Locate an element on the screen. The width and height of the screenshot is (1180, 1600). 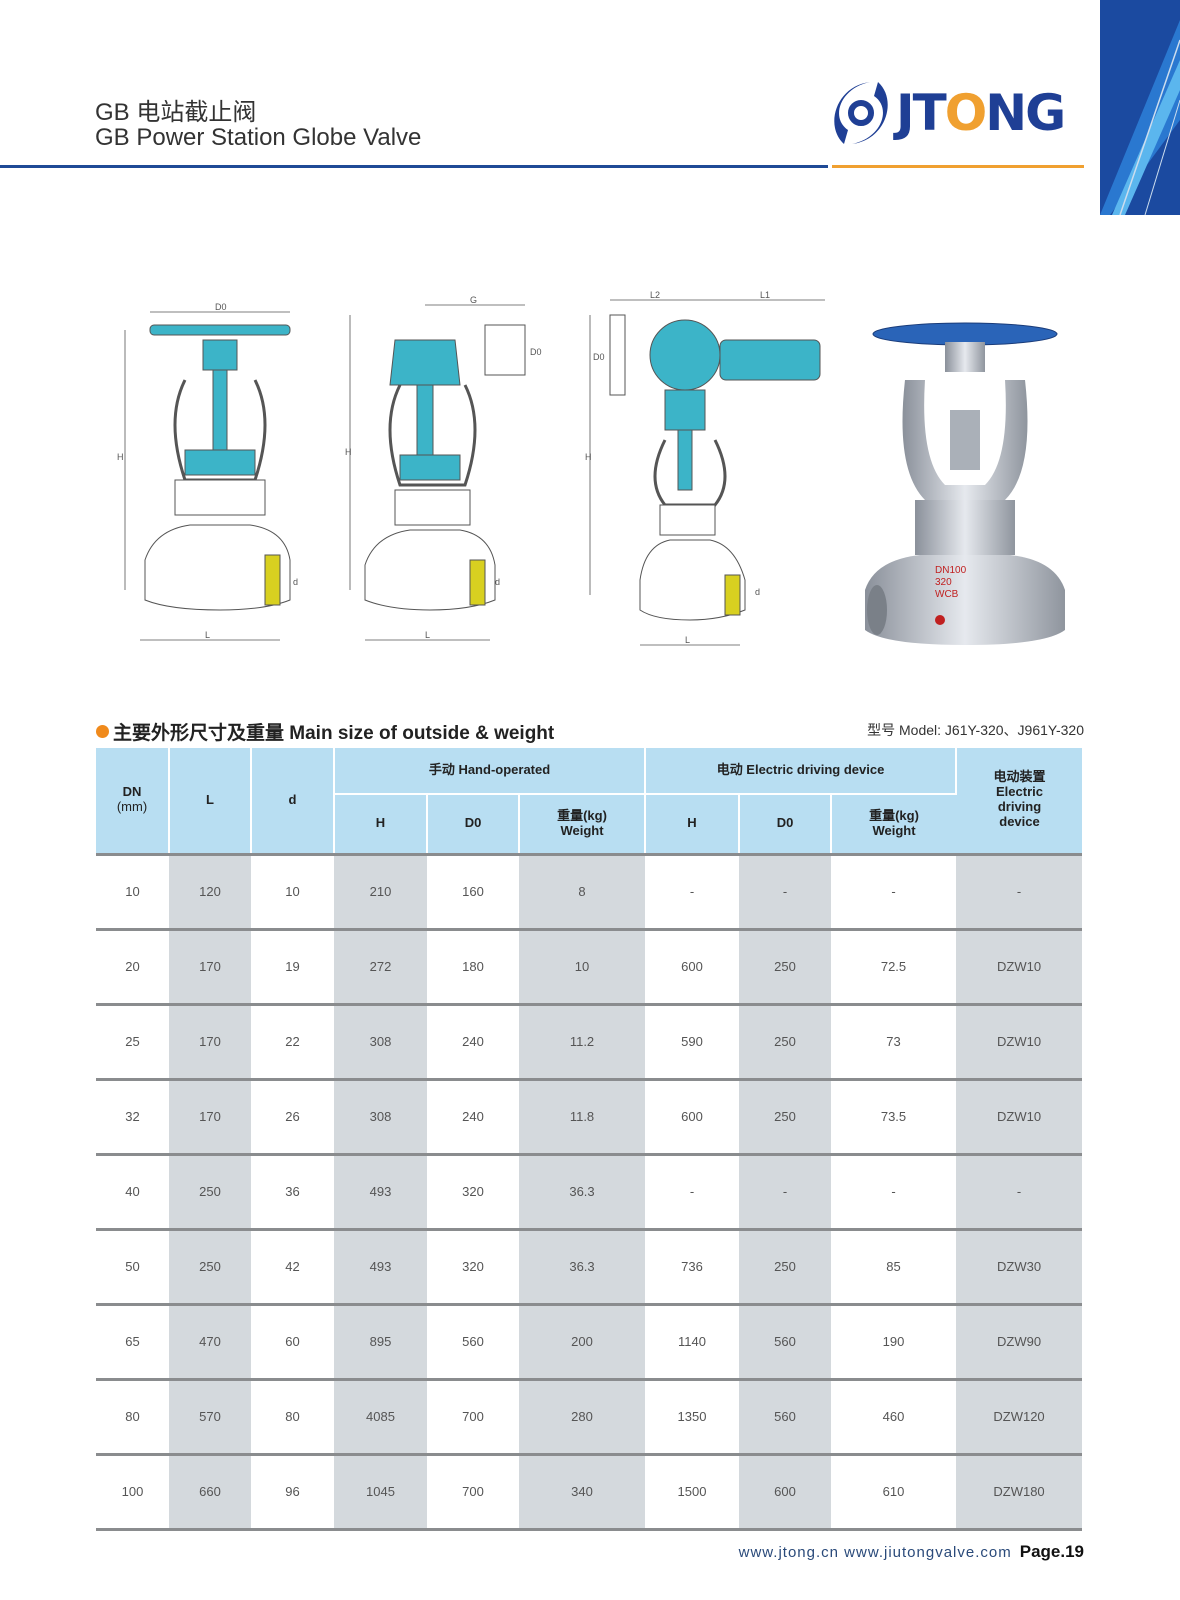
corner-decoration is located at coordinates (1140, 107).